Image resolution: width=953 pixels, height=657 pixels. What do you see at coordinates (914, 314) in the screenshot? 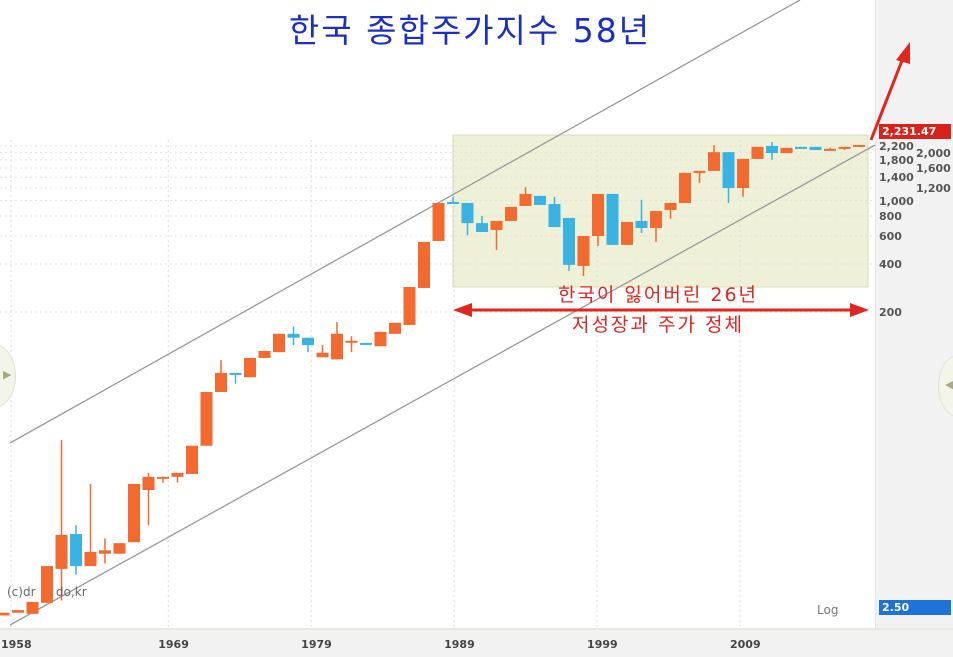
I see `y-axis-panel` at bounding box center [914, 314].